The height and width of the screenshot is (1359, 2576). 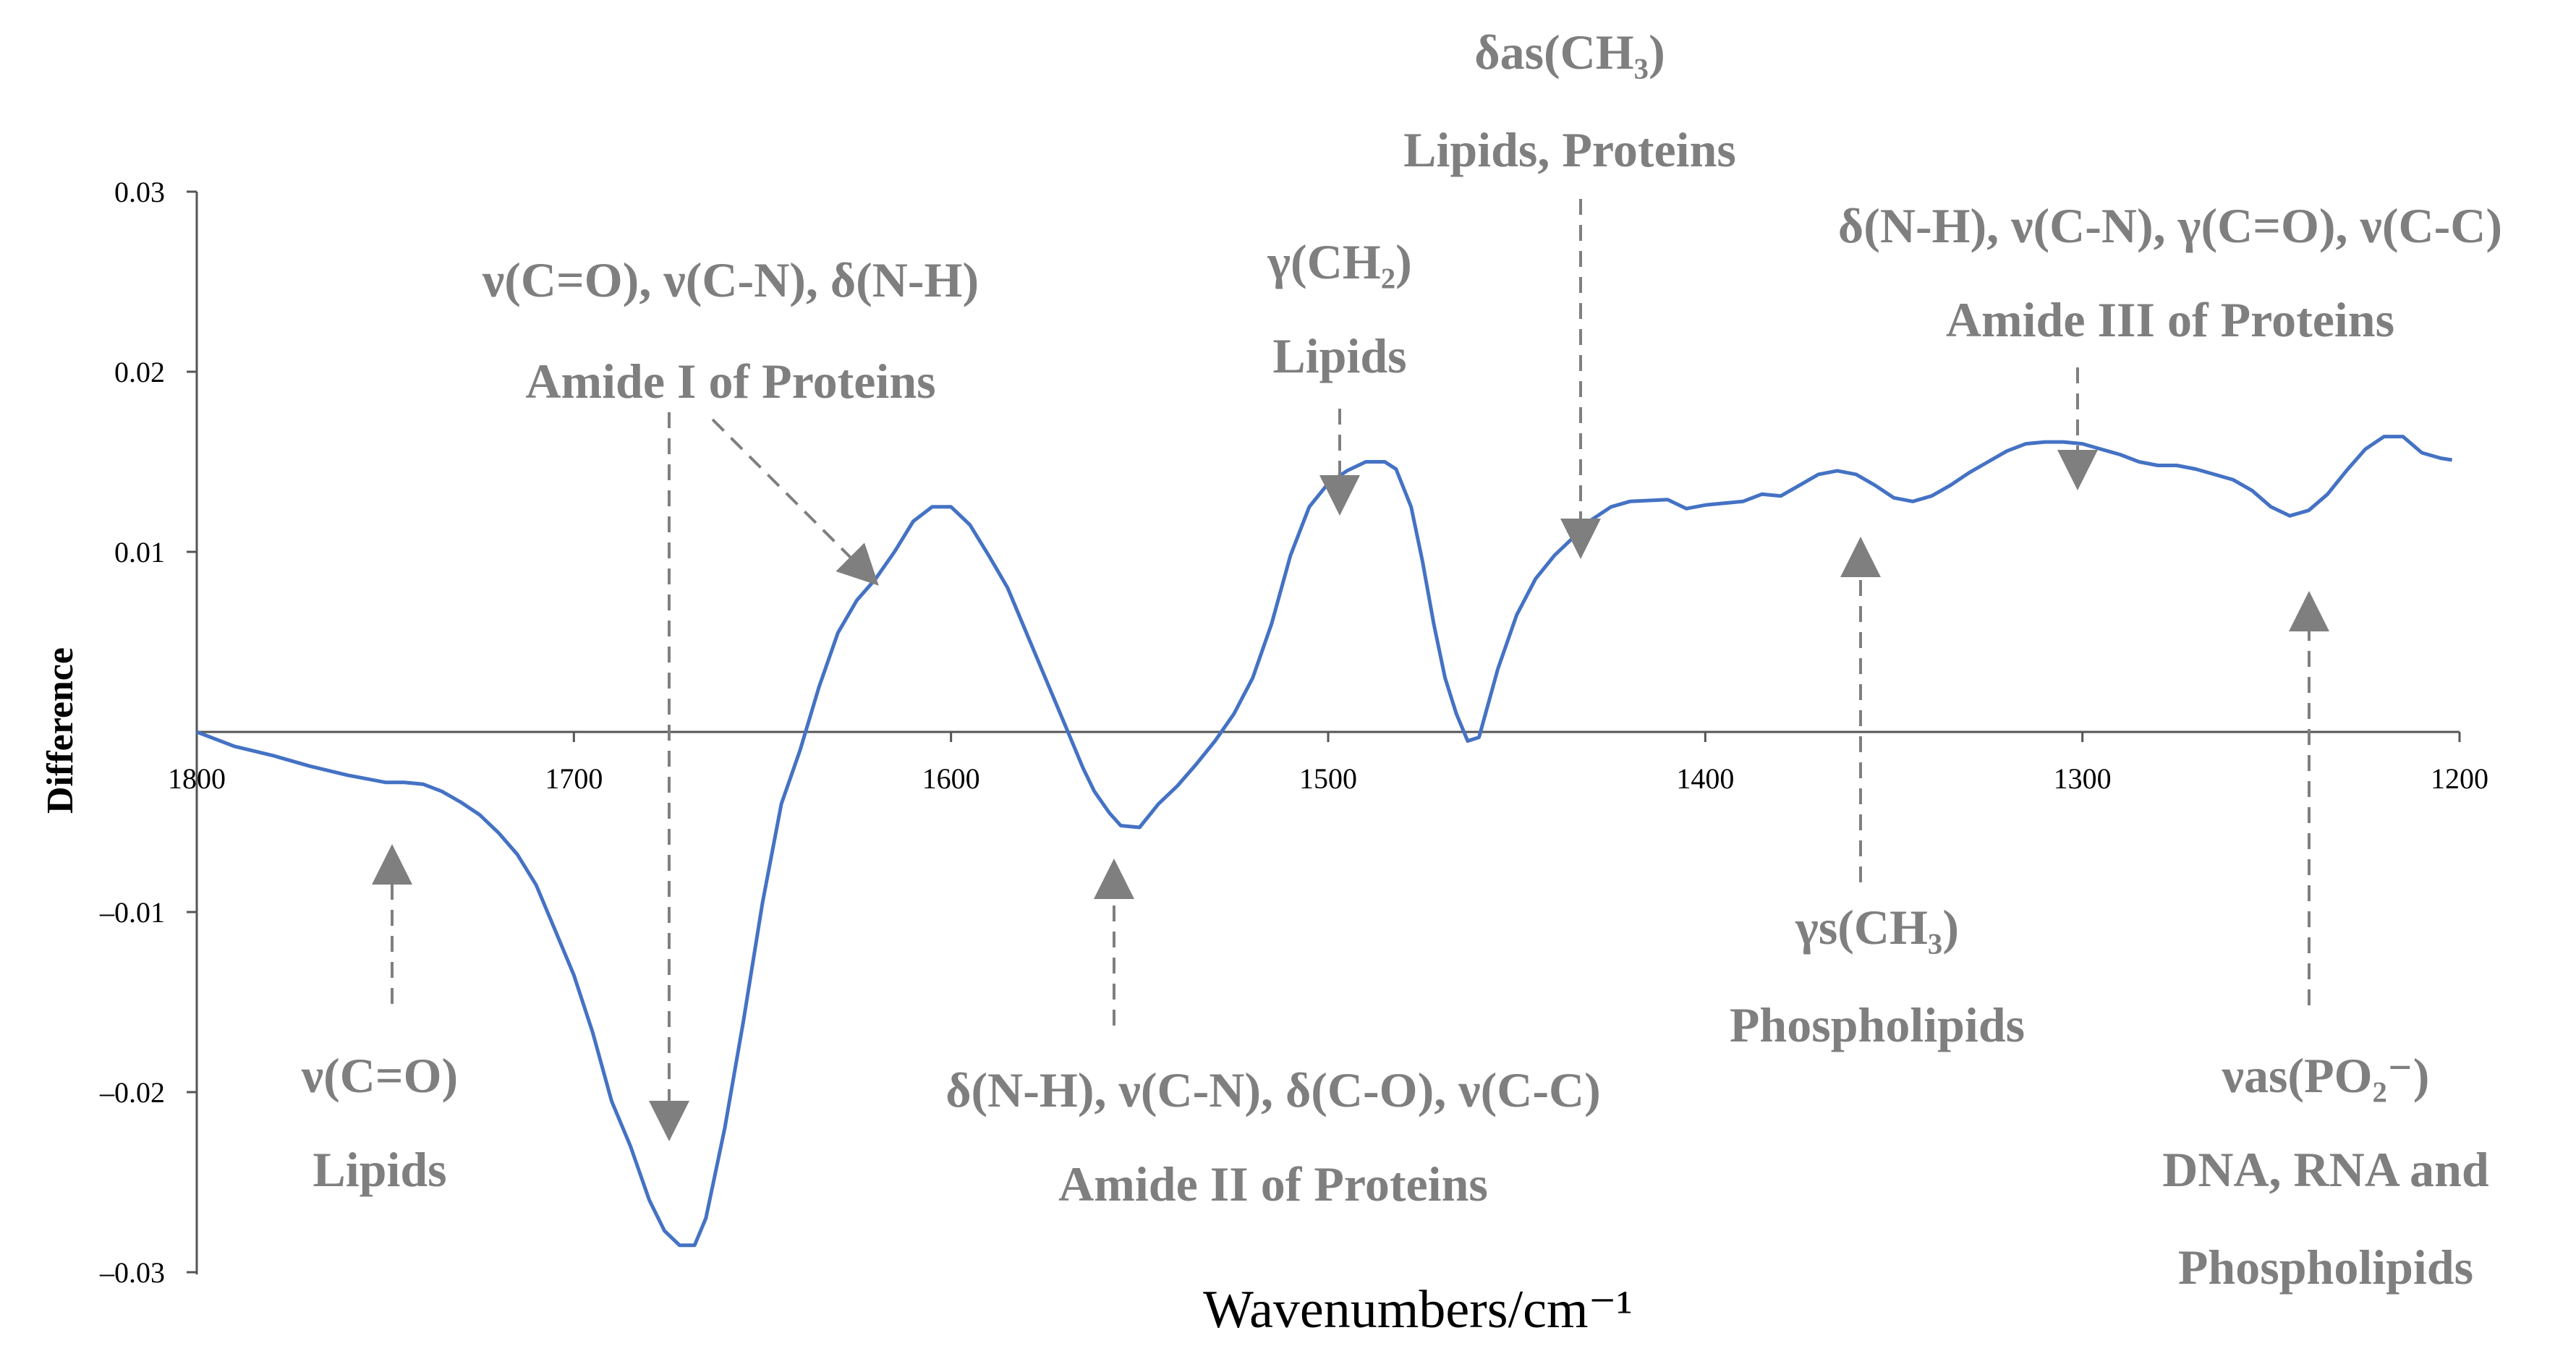 I want to click on annotation-ch2-line2: Lipids, so click(x=1339, y=356).